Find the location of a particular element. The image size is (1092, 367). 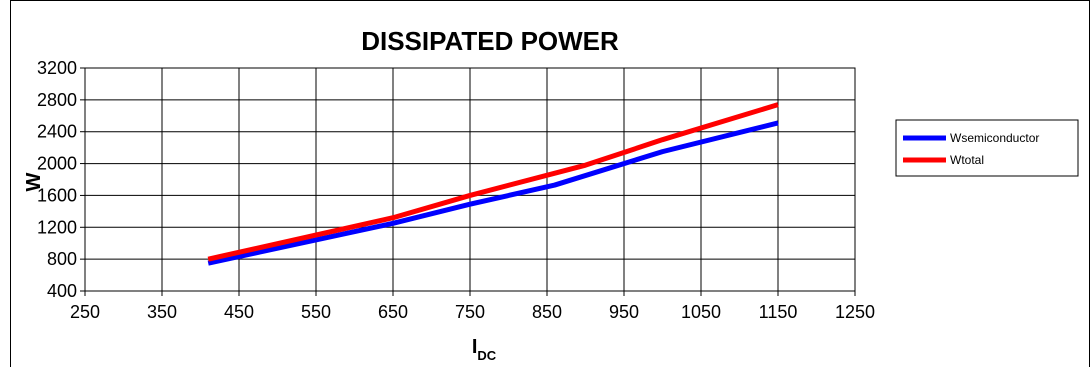

x-tick-label: 750 is located at coordinates (470, 312).